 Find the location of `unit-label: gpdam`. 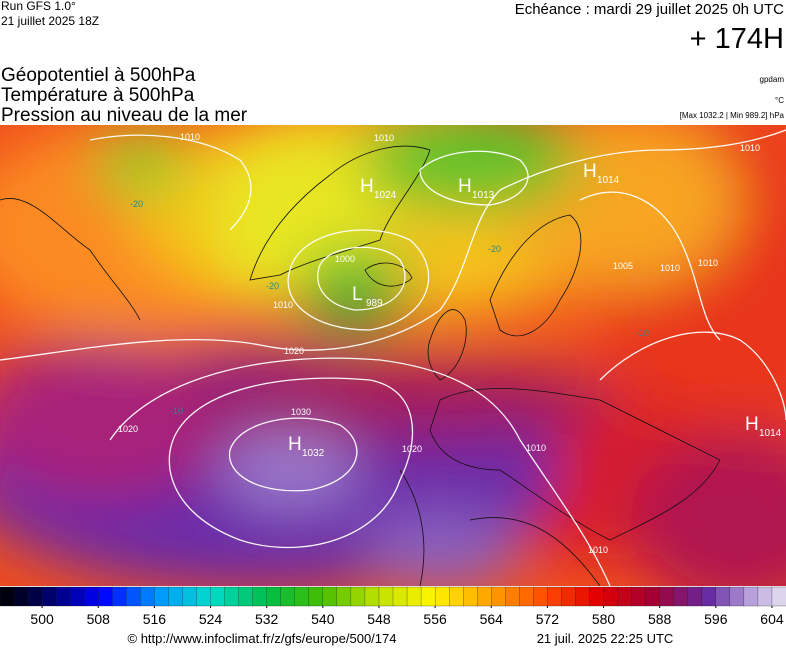

unit-label: gpdam is located at coordinates (772, 79).